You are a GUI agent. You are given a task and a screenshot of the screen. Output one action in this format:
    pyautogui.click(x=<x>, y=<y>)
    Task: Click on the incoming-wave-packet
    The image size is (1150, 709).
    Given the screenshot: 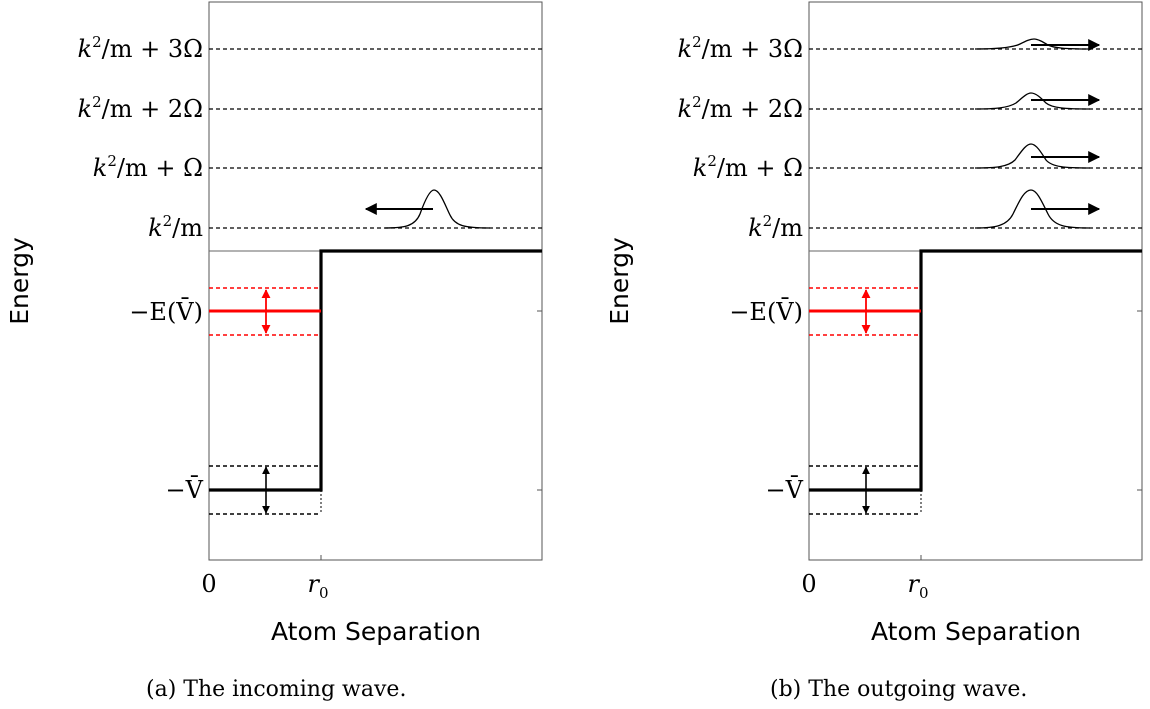 What is the action you would take?
    pyautogui.click(x=427, y=209)
    